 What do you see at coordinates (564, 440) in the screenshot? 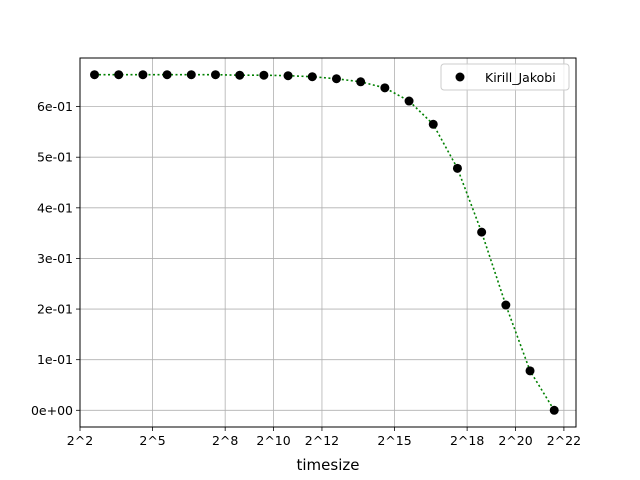
I see `x-tick-label: 2^22` at bounding box center [564, 440].